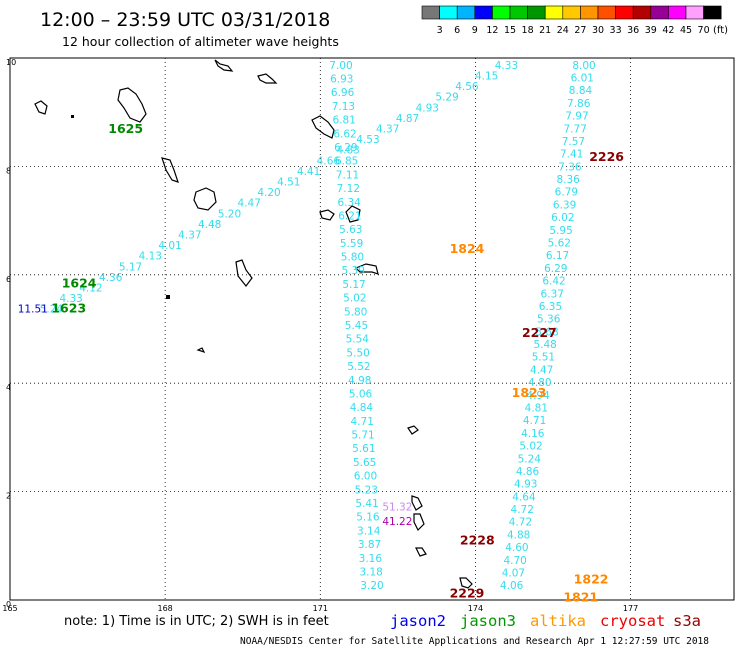  What do you see at coordinates (525, 485) in the screenshot?
I see `wave-height-value: 4.93` at bounding box center [525, 485].